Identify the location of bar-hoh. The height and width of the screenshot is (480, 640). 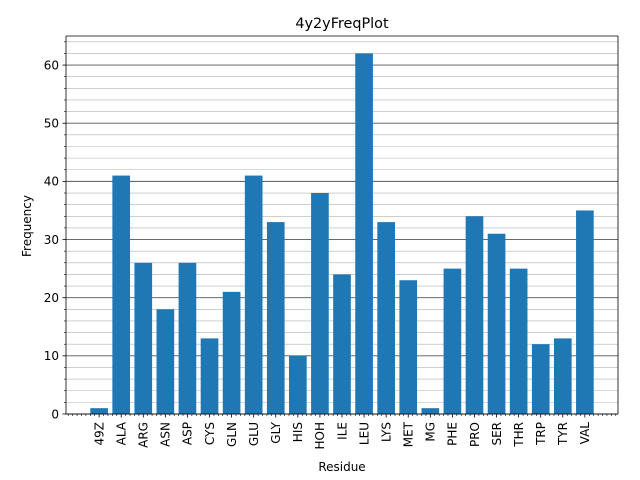
(320, 303).